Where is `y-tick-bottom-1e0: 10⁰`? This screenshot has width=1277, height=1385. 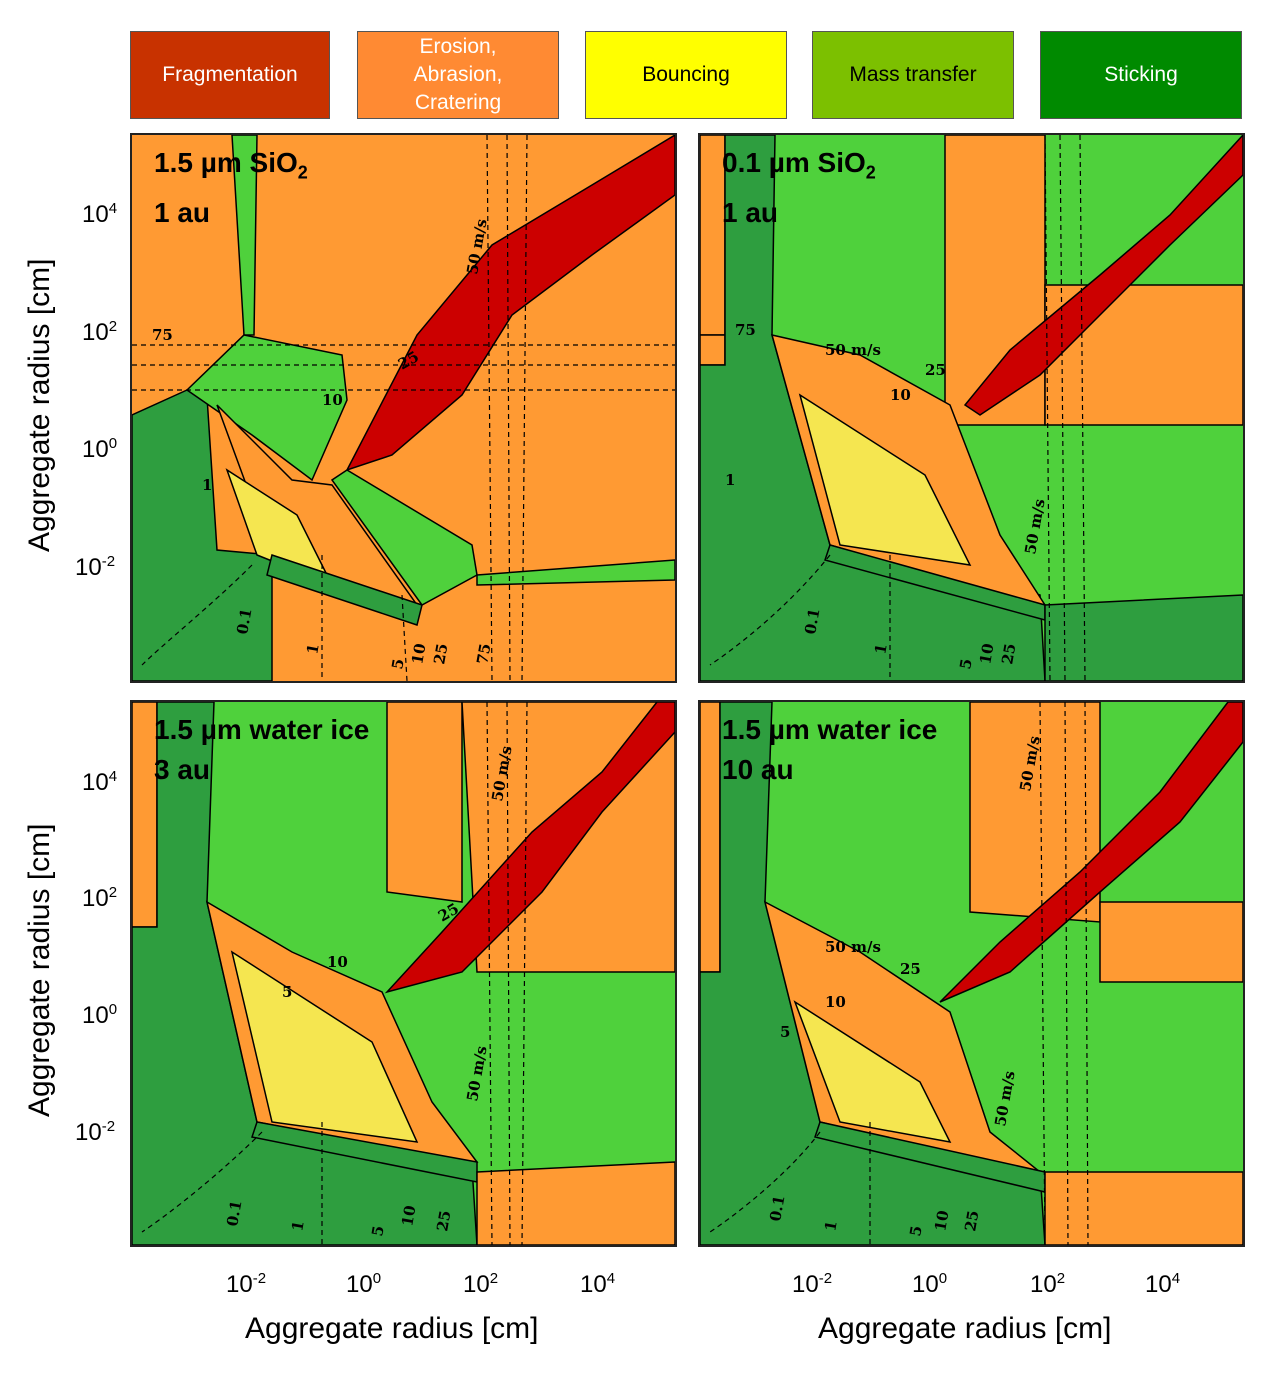
y-tick-bottom-1e0: 10⁰ is located at coordinates (100, 1015).